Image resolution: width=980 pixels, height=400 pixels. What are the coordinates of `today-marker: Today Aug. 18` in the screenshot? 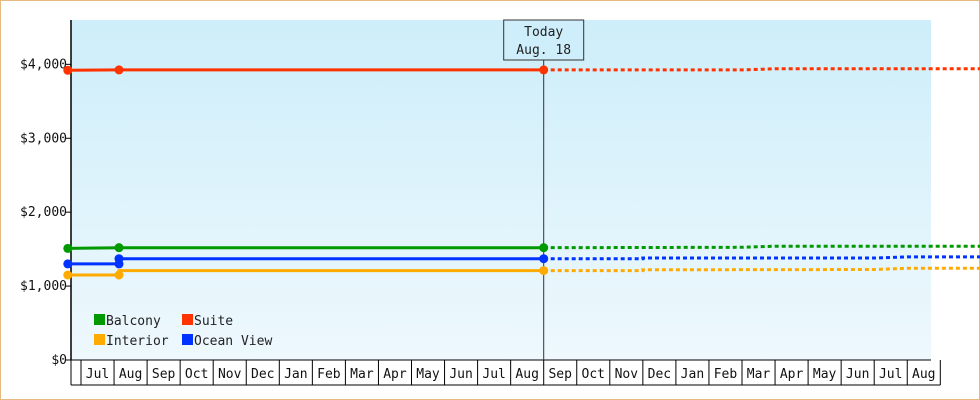 It's located at (544, 189).